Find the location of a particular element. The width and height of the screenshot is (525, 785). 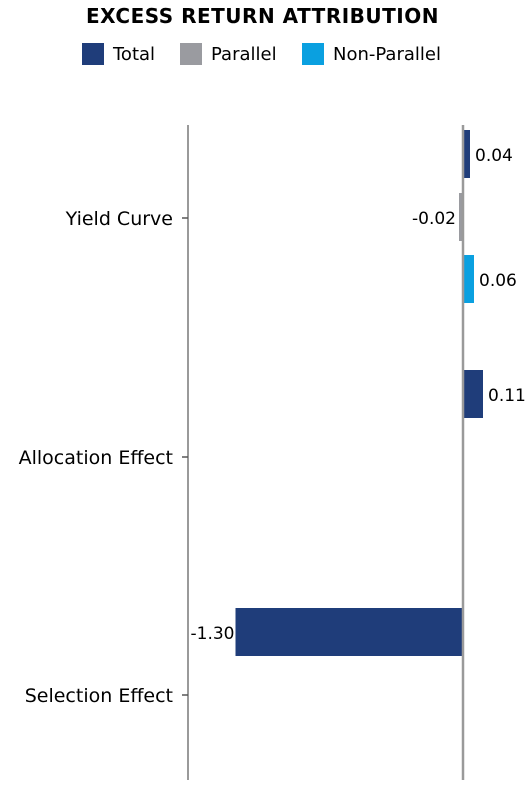

legend: Total Parallel Non-Parallel is located at coordinates (262, 56).